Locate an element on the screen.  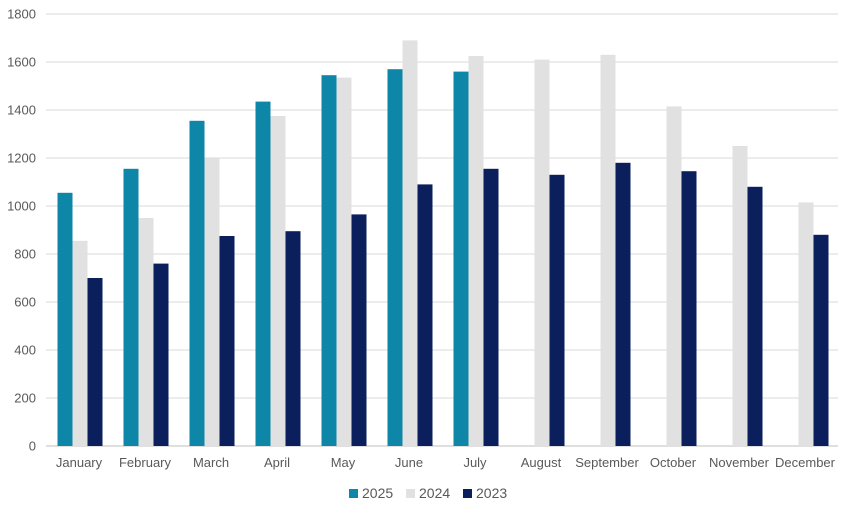
bar-2023-may is located at coordinates (359, 330).